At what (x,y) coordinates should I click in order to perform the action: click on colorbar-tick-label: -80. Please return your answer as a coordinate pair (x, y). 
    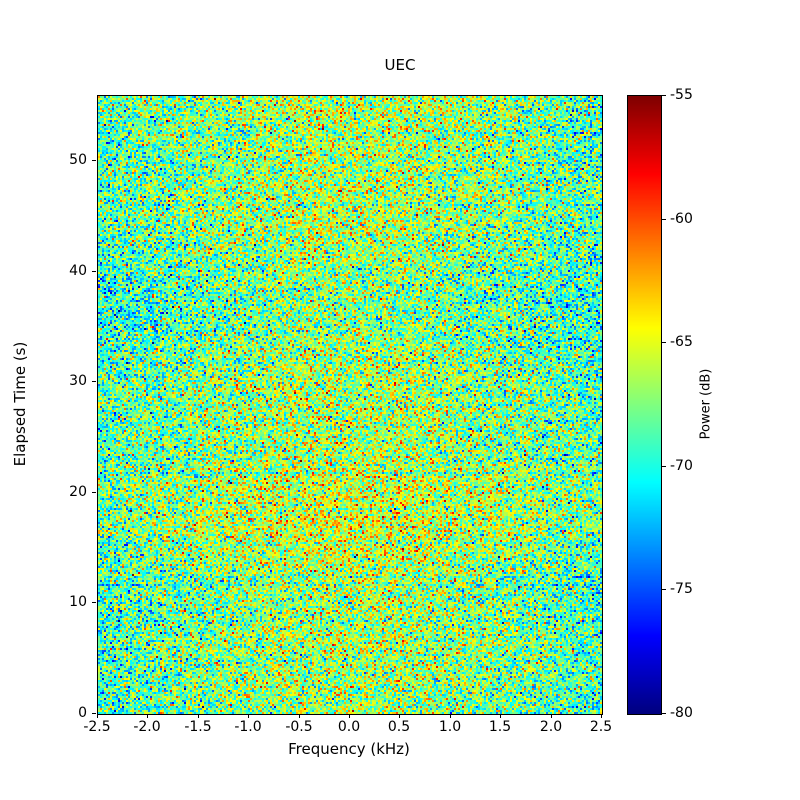
    Looking at the image, I should click on (681, 713).